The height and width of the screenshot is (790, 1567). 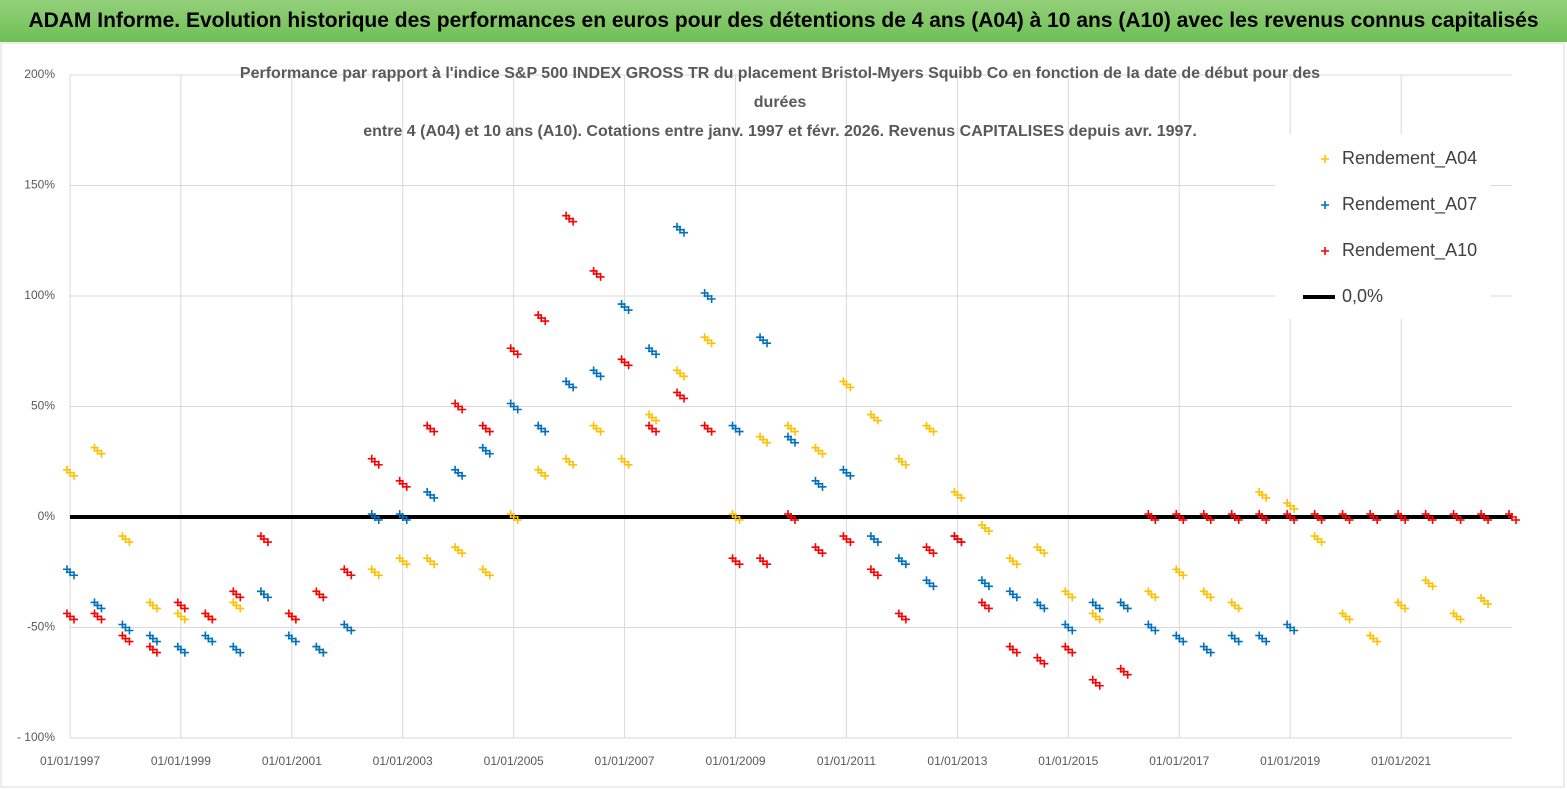 What do you see at coordinates (403, 761) in the screenshot?
I see `x-tick-label: 01/01/2003` at bounding box center [403, 761].